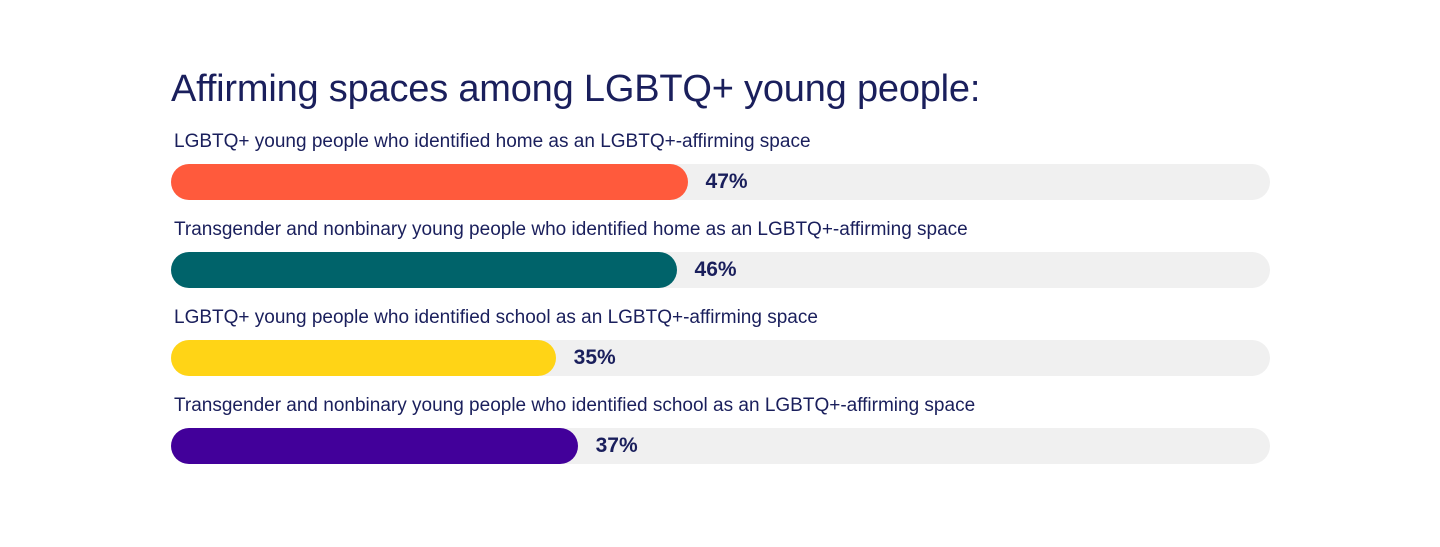 The image size is (1440, 547). What do you see at coordinates (715, 269) in the screenshot?
I see `bar-value-label: 46%` at bounding box center [715, 269].